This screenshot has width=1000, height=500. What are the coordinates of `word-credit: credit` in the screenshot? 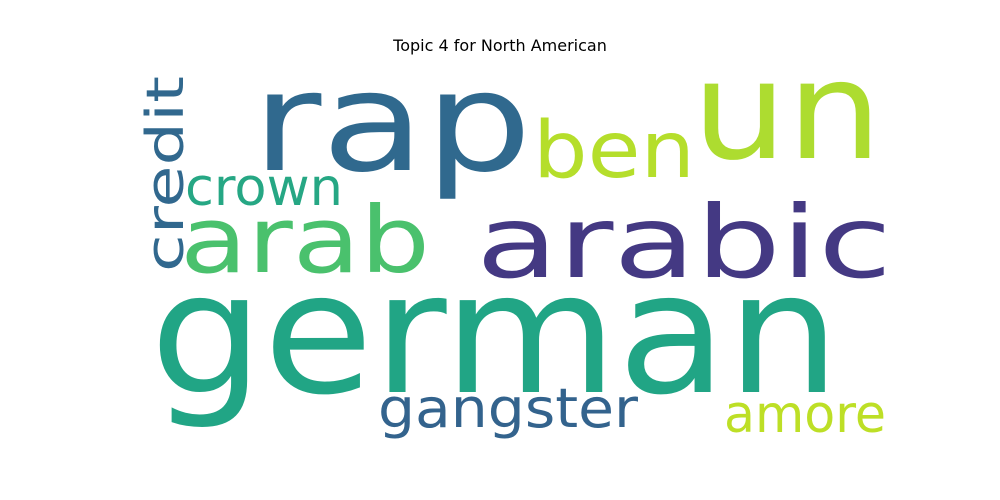 It's located at (166, 174).